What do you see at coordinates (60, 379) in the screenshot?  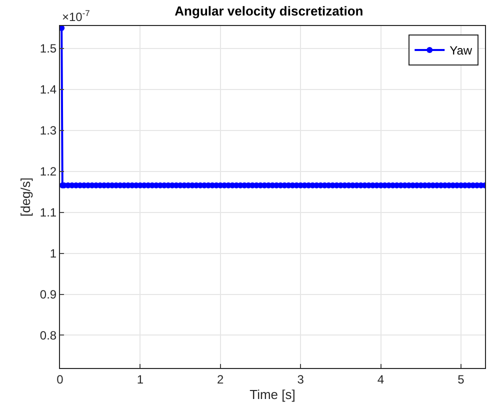 I see `x-tick-label: 0` at bounding box center [60, 379].